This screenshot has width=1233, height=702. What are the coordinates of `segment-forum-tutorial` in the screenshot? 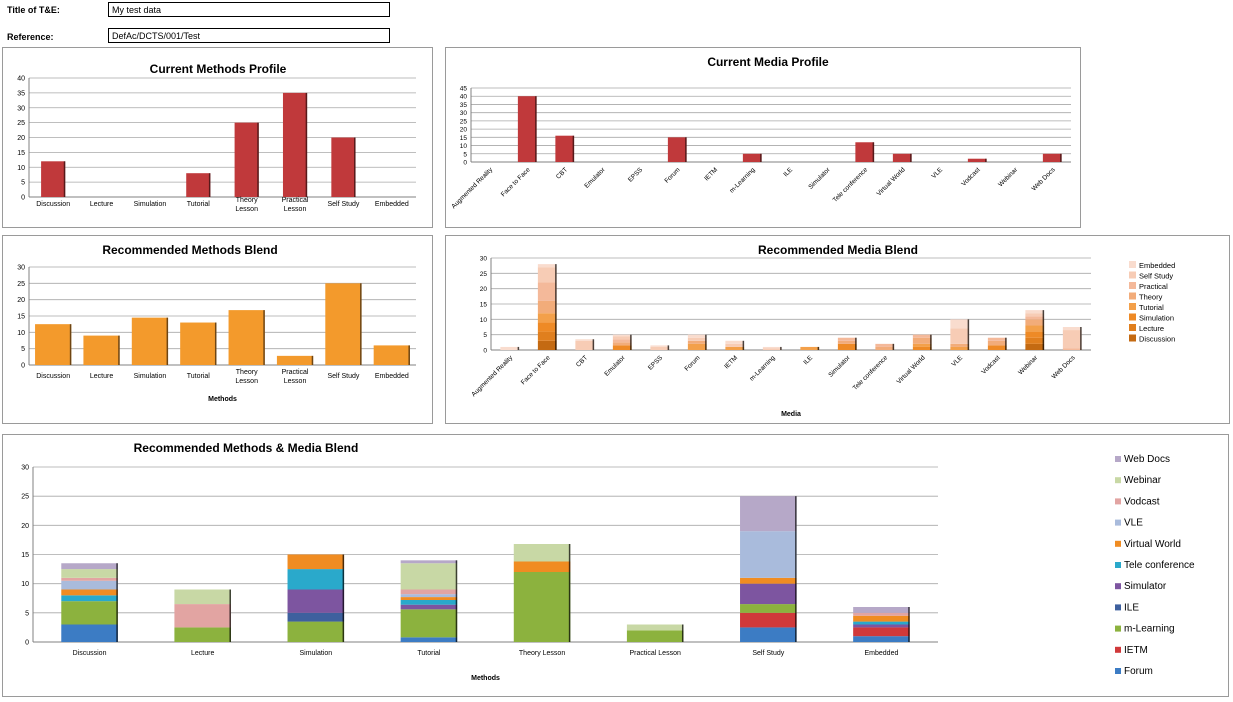 It's located at (697, 346).